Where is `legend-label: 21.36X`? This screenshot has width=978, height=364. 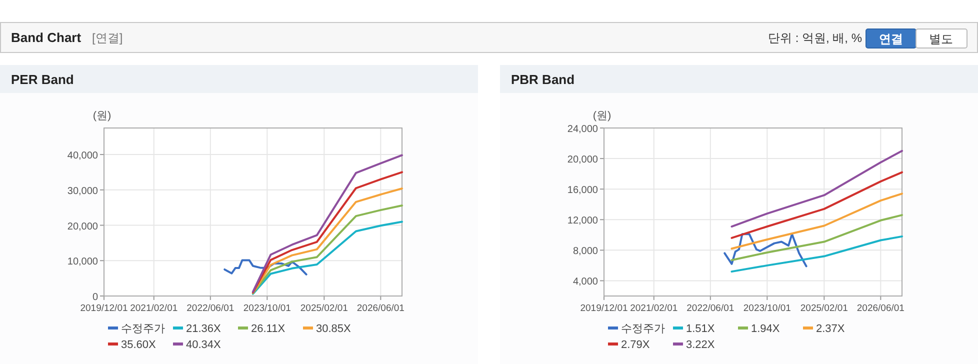 legend-label: 21.36X is located at coordinates (204, 329).